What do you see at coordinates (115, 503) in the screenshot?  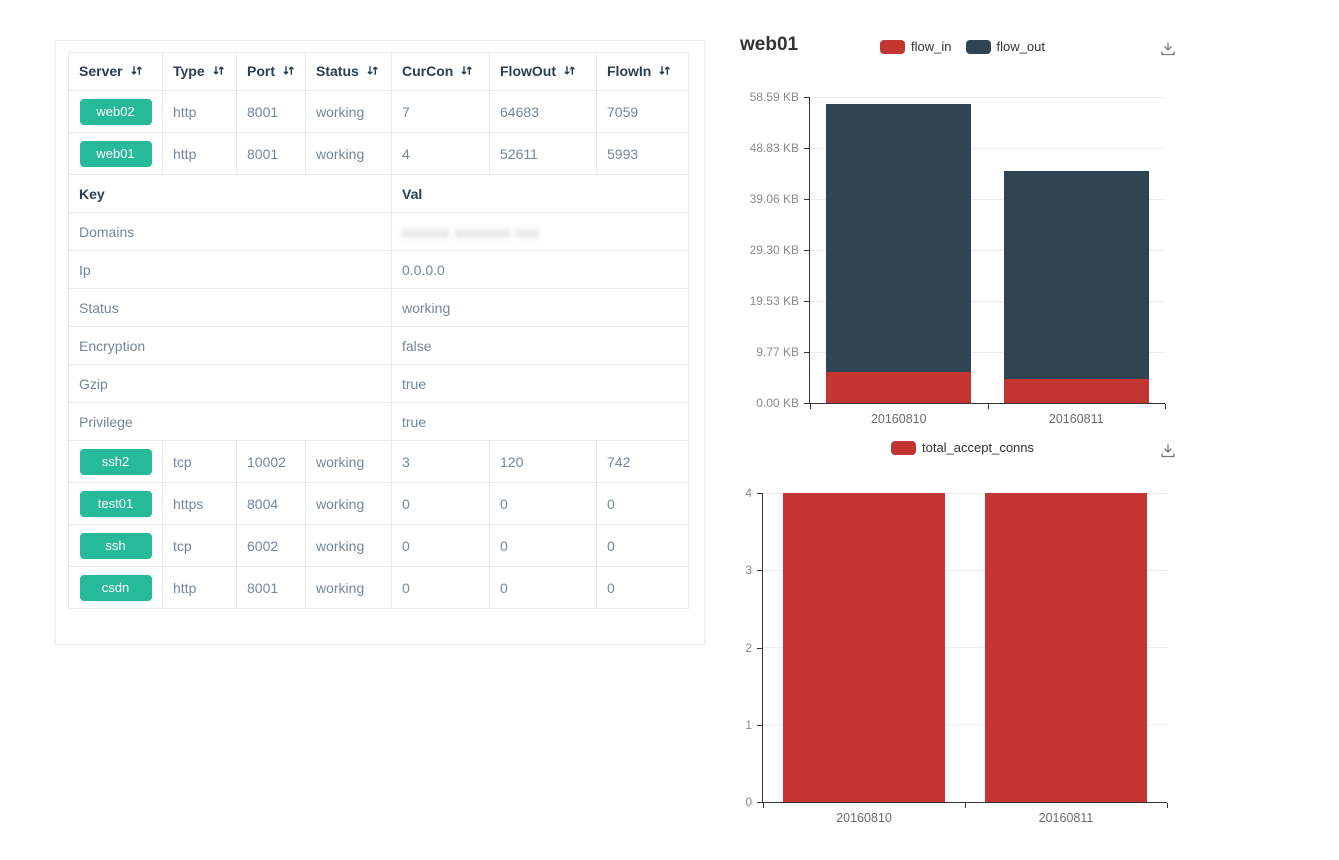 I see `server-badge: test01` at bounding box center [115, 503].